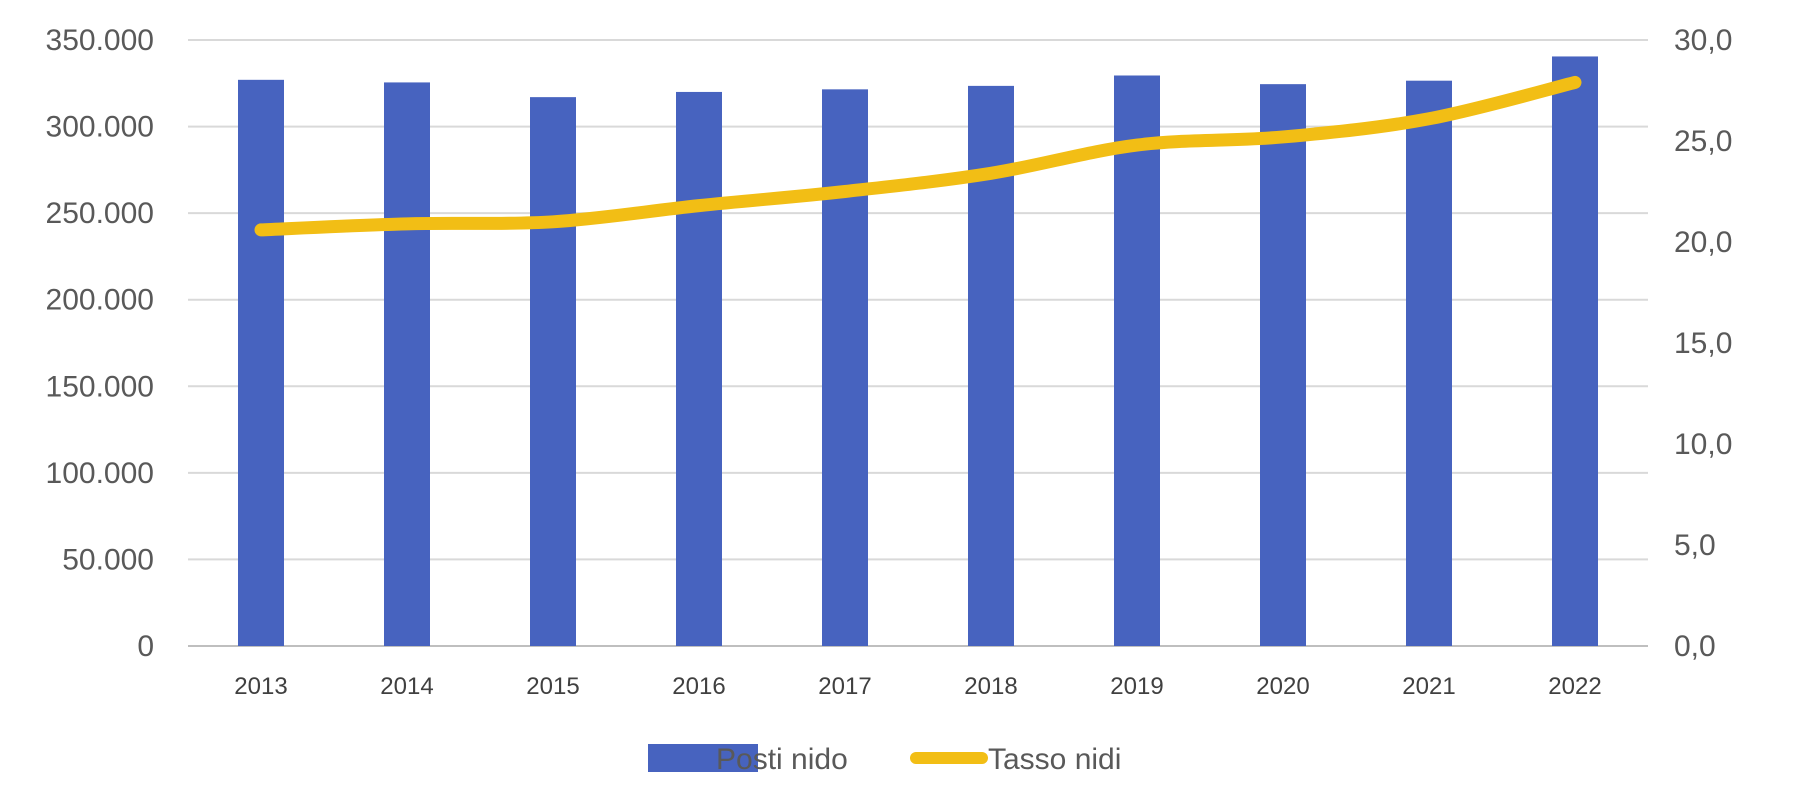 This screenshot has width=1794, height=796. I want to click on x-axis-tick-label: 2018, so click(990, 686).